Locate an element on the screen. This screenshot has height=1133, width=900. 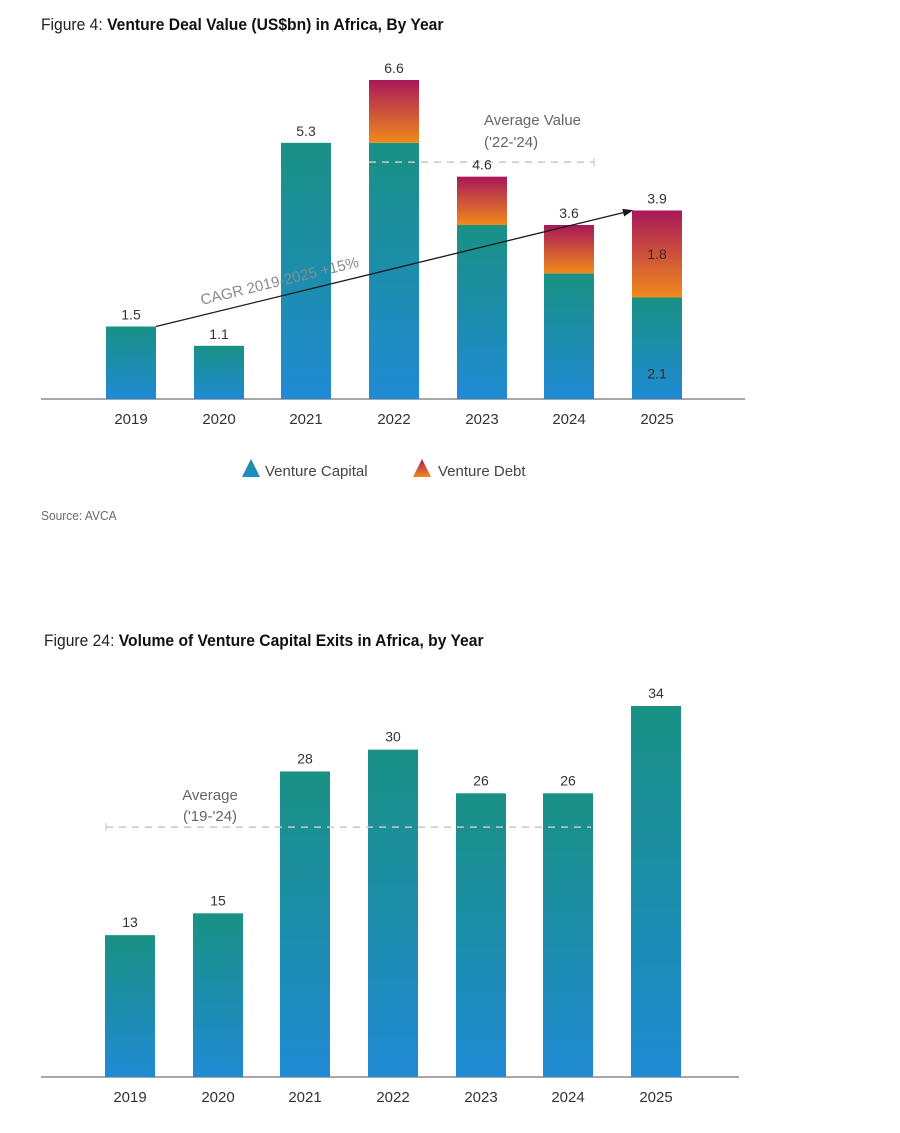
inner-label-venture-capital-2025: 2.1 is located at coordinates (657, 374).